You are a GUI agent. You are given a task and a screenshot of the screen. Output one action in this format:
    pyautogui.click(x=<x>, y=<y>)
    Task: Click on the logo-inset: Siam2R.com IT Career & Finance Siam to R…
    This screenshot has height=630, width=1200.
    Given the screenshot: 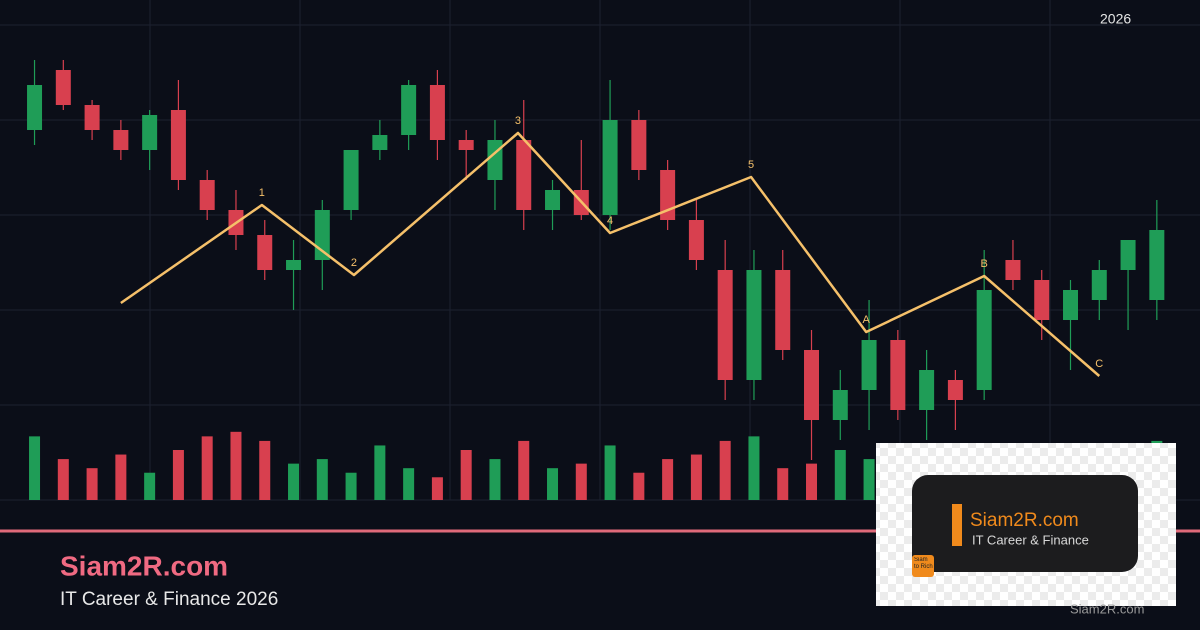 What is the action you would take?
    pyautogui.click(x=1026, y=529)
    